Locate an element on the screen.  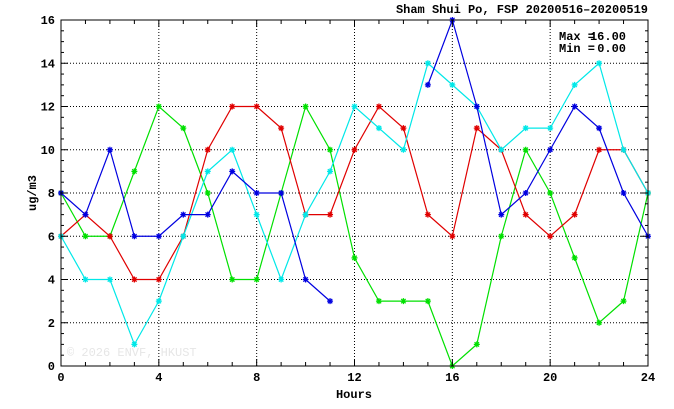
y-tick-label: 8 is located at coordinates (51, 194).